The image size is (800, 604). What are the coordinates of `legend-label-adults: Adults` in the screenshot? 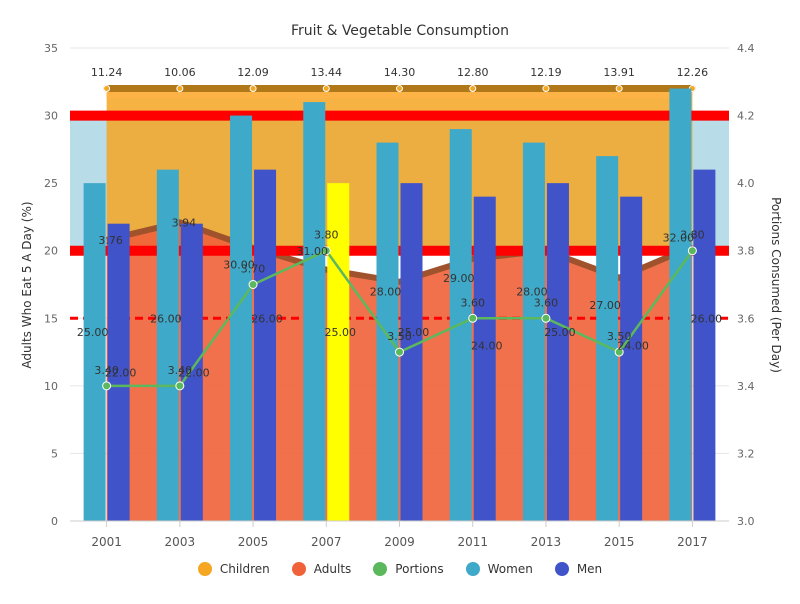 It's located at (332, 569).